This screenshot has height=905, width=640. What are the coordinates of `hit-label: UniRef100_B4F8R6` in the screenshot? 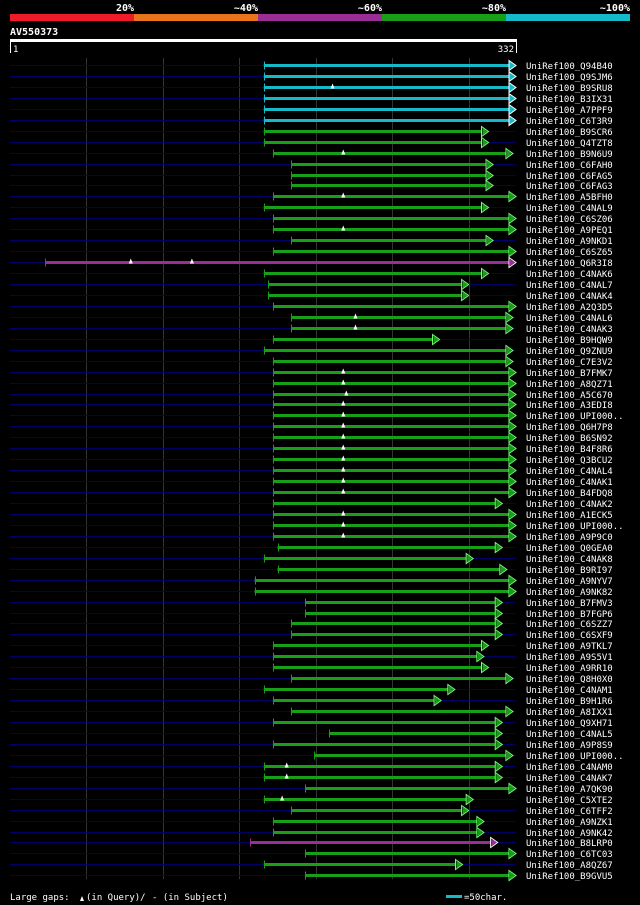 It's located at (569, 450).